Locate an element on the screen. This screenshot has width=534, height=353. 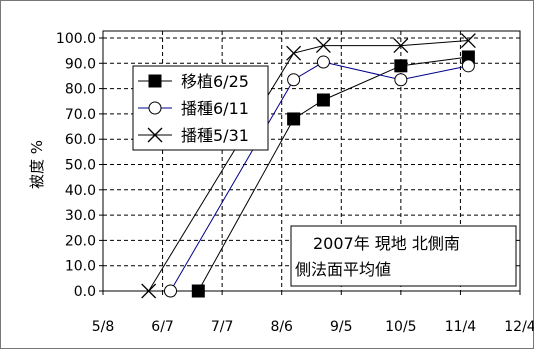
y-axis-label: 被度 % is located at coordinates (37, 164).